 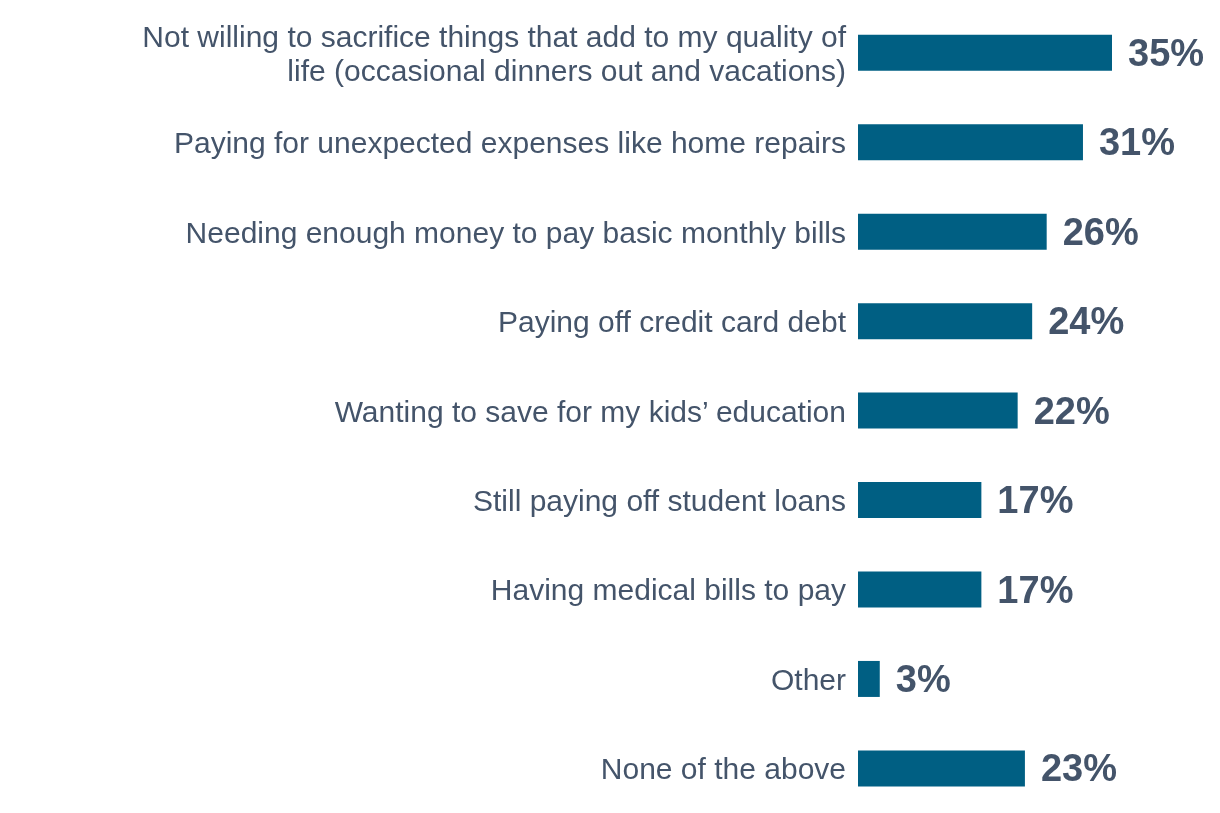 I want to click on data-label: 23%, so click(x=1078, y=768).